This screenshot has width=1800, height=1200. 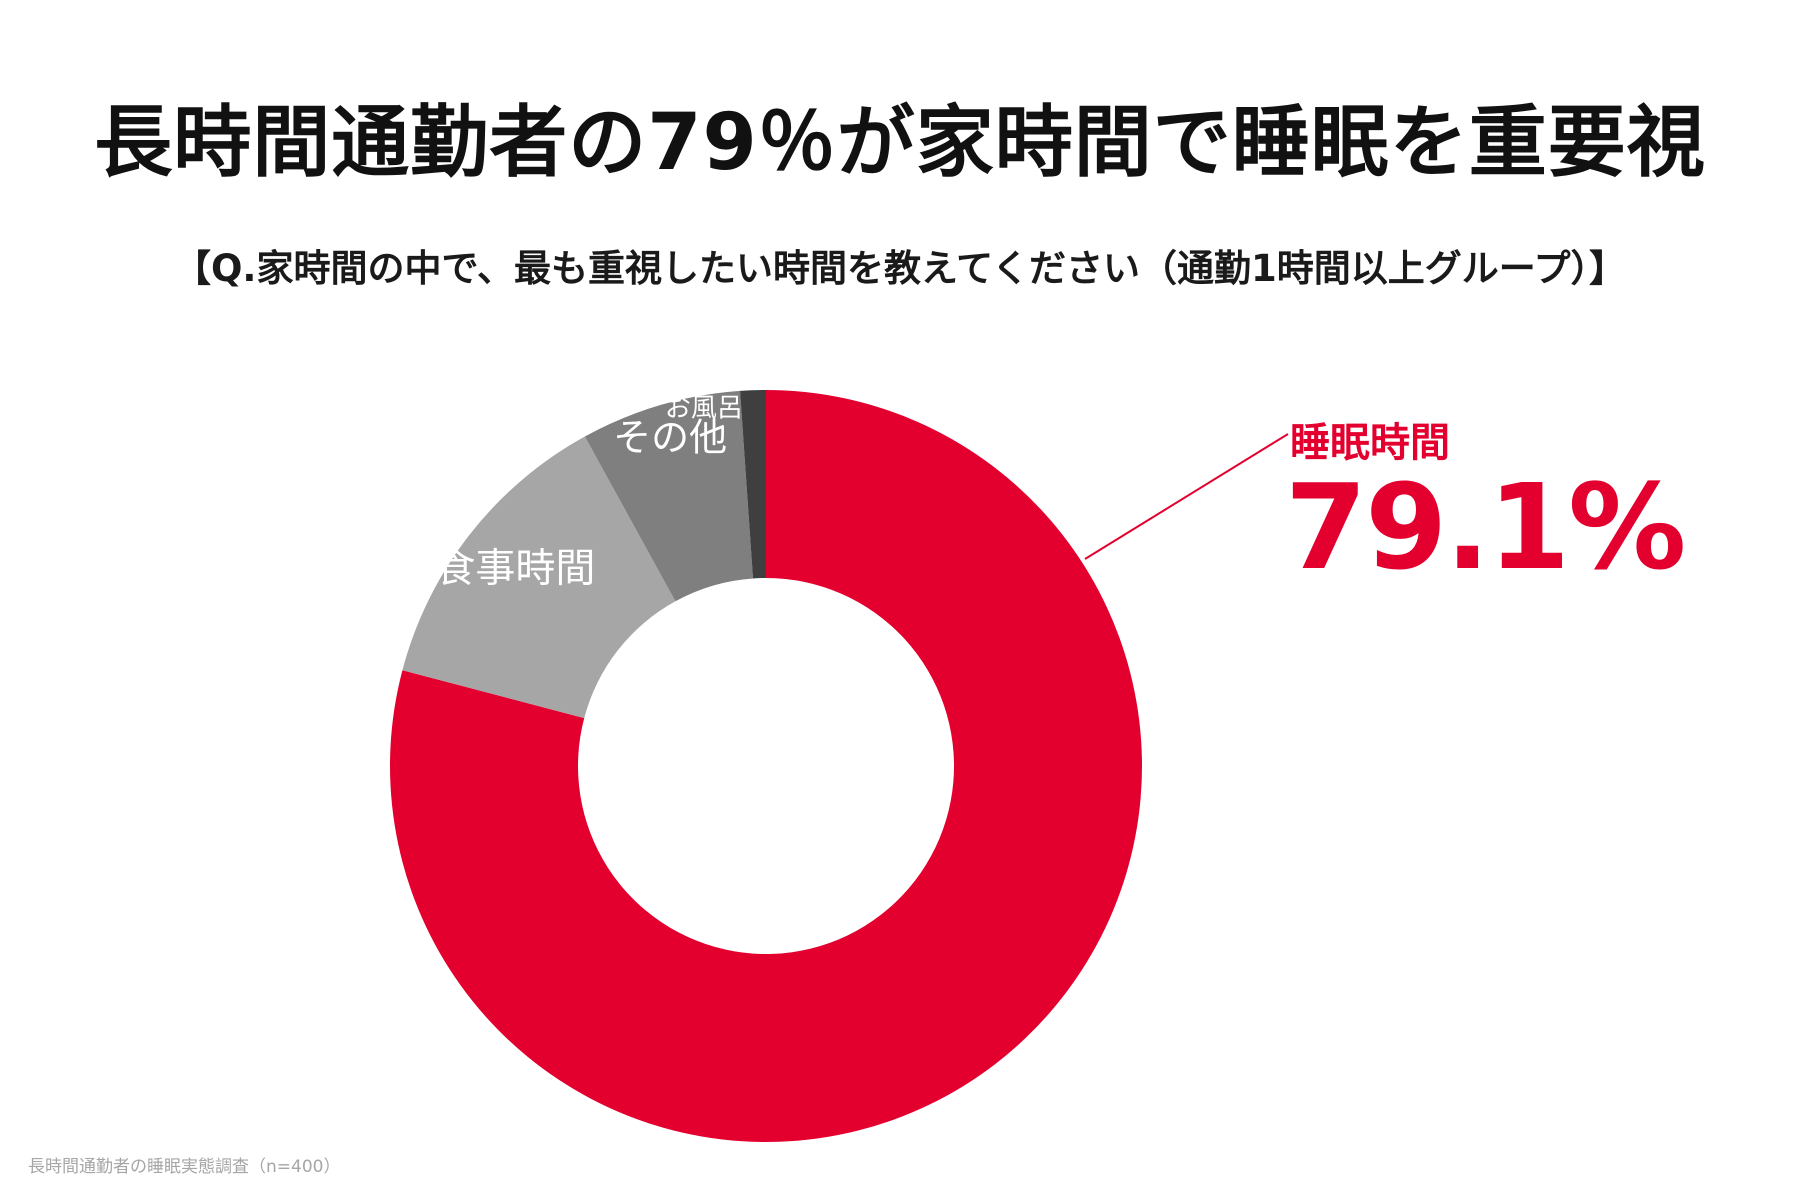 What do you see at coordinates (900, 143) in the screenshot?
I see `page-title: 長時間通勤者の79％が家時間で睡眠を重要視` at bounding box center [900, 143].